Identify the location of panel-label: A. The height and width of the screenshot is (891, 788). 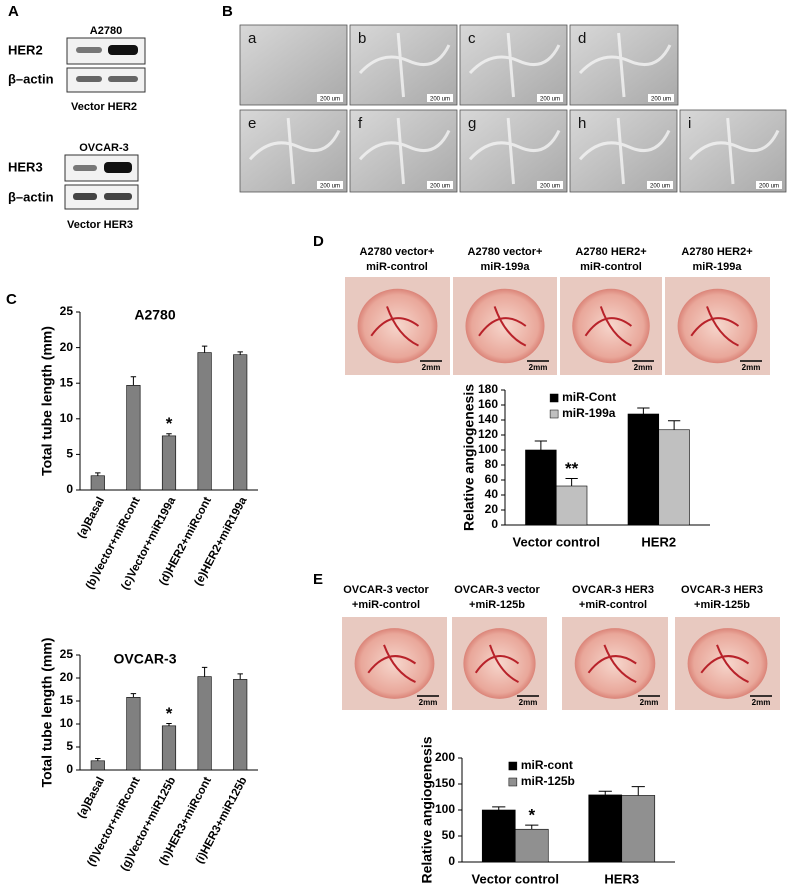
(13, 11).